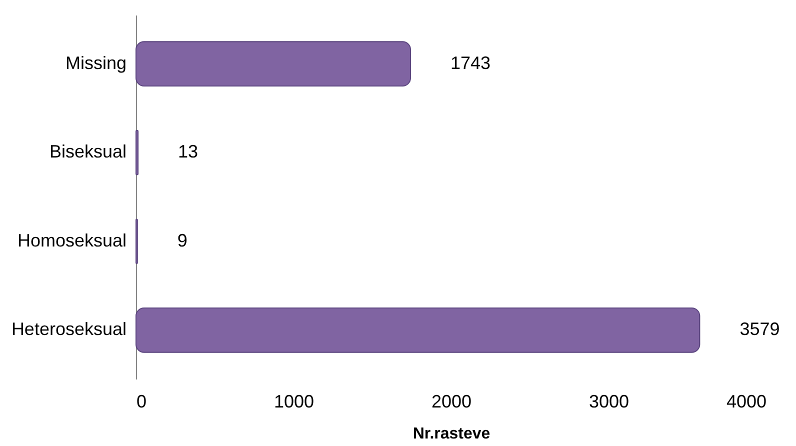 The width and height of the screenshot is (796, 446). What do you see at coordinates (95, 62) in the screenshot?
I see `y-tick-label: Missing` at bounding box center [95, 62].